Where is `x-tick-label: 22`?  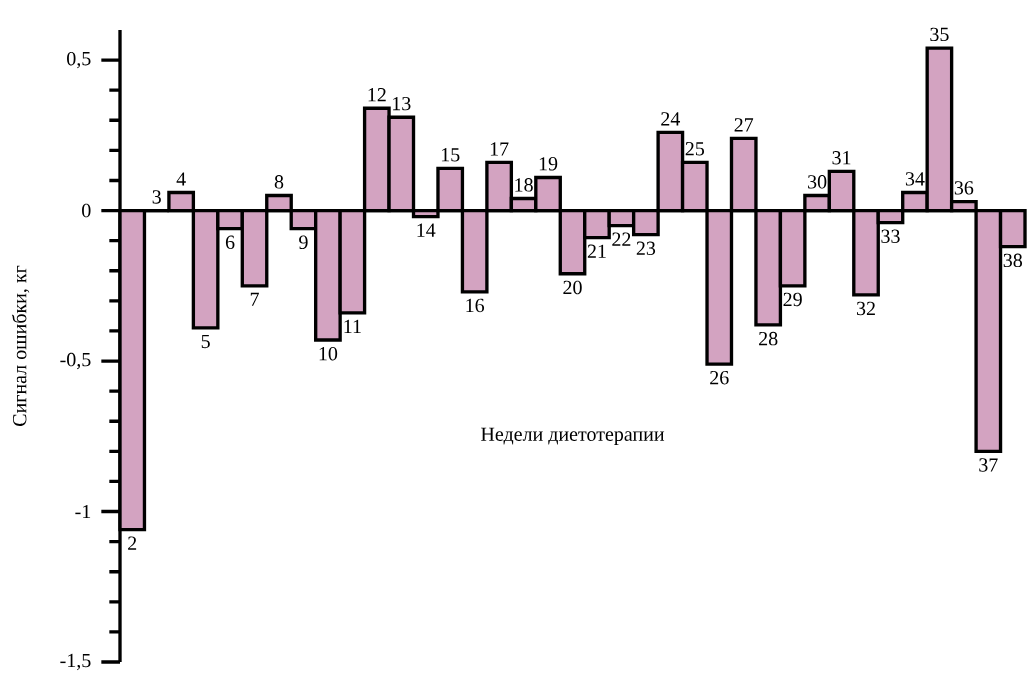 x-tick-label: 22 is located at coordinates (621, 239).